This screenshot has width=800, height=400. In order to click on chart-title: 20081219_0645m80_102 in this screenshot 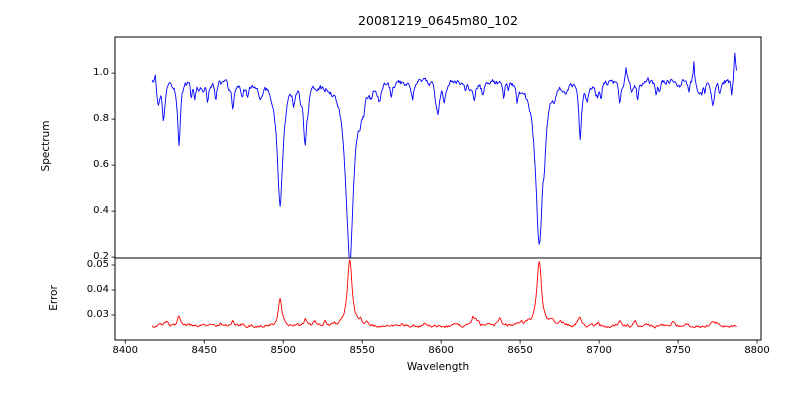, I will do `click(438, 20)`.